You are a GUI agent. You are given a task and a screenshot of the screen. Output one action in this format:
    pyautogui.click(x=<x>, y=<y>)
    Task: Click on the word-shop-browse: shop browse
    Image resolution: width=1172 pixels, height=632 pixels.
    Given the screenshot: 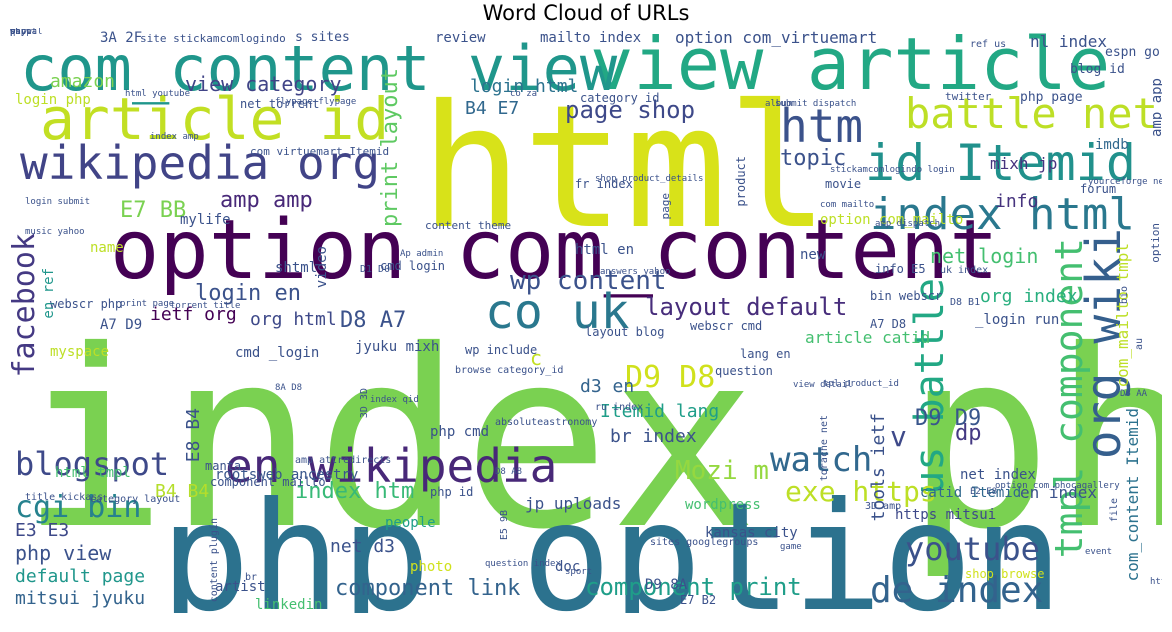 What is the action you would take?
    pyautogui.click(x=1005, y=574)
    